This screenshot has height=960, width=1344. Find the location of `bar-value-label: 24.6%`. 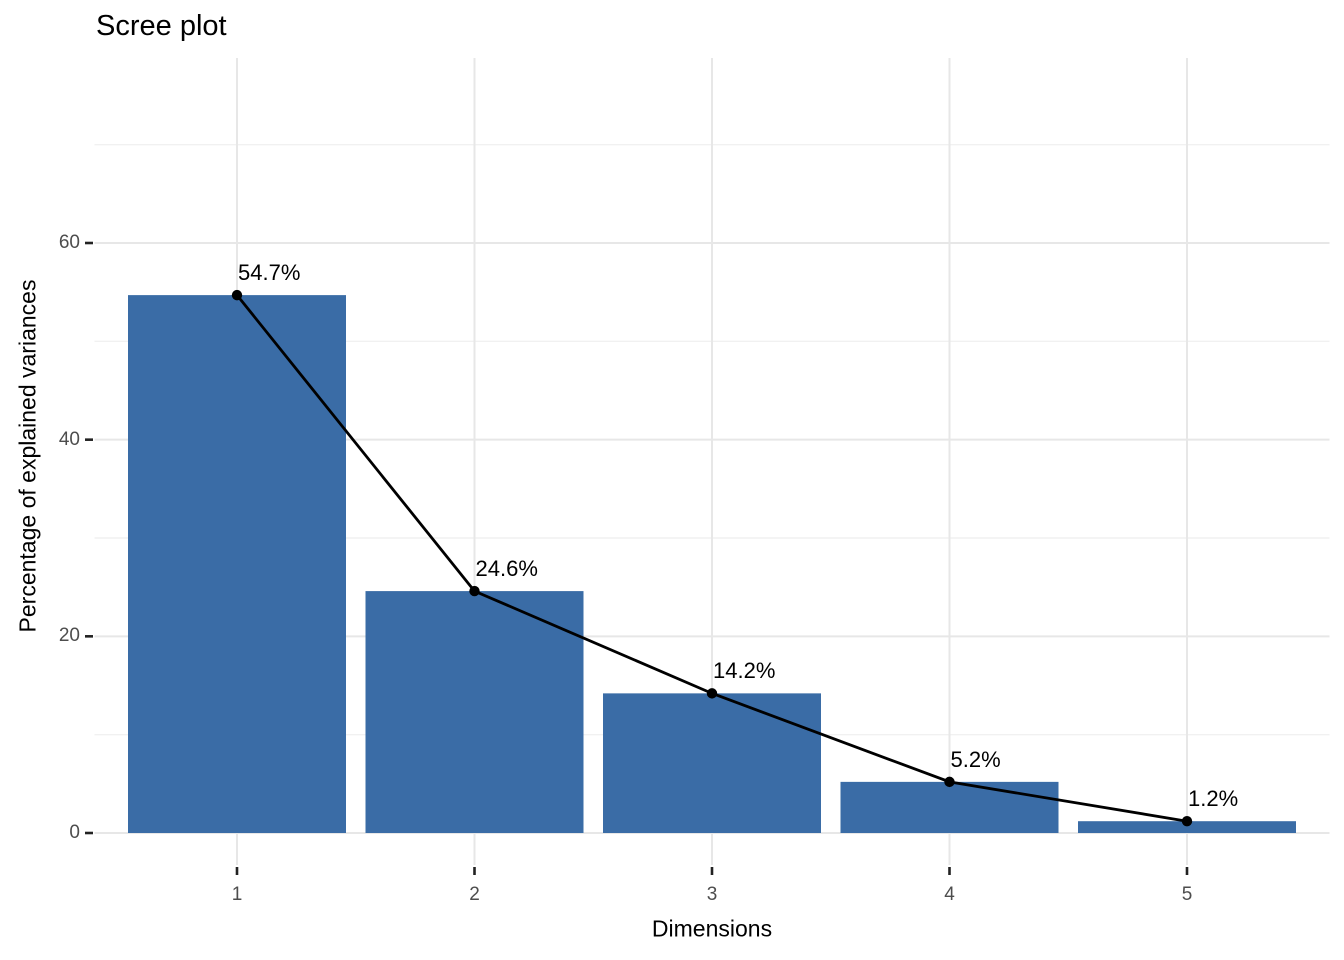

bar-value-label: 24.6% is located at coordinates (506, 569).